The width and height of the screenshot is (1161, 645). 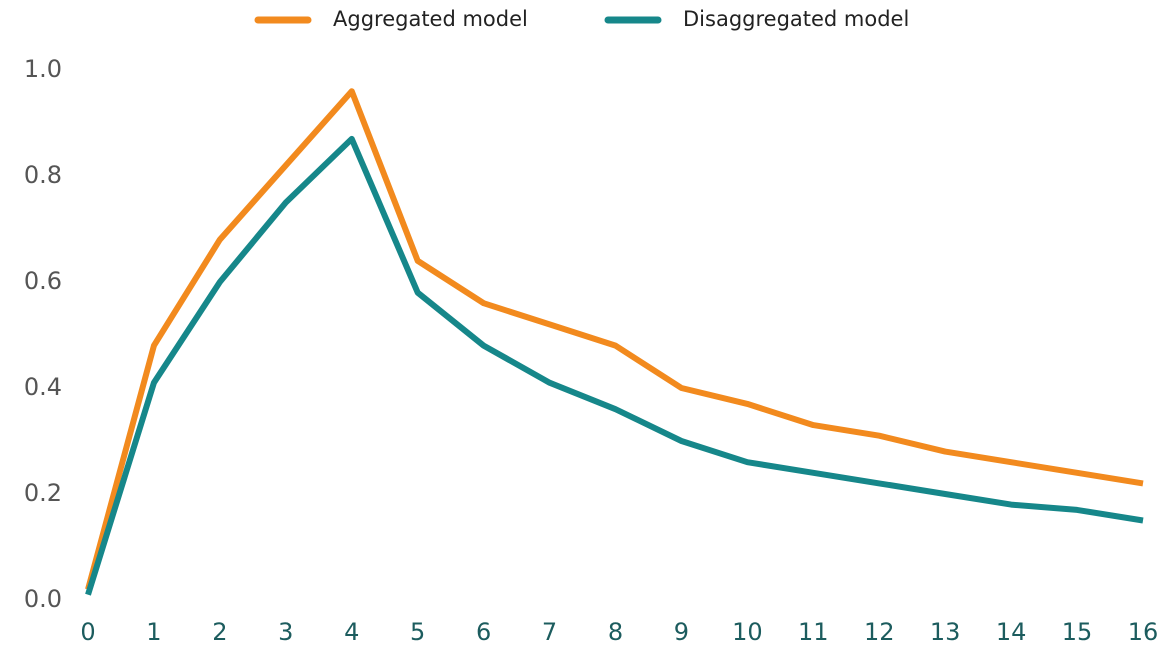 What do you see at coordinates (483, 631) in the screenshot?
I see `x-tick-label: 6` at bounding box center [483, 631].